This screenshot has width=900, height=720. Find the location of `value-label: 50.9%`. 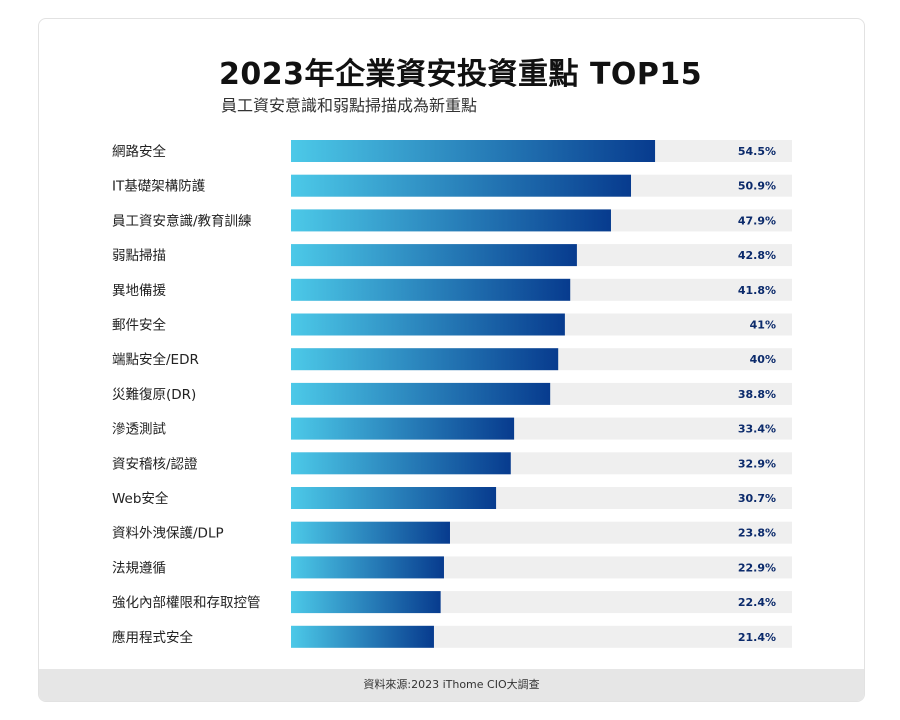

value-label: 50.9% is located at coordinates (757, 186).